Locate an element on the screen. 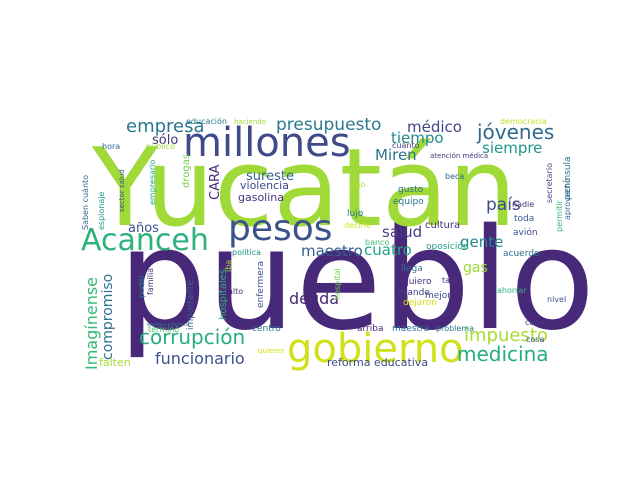 The image size is (640, 480). word-cosa: cosa is located at coordinates (535, 339).